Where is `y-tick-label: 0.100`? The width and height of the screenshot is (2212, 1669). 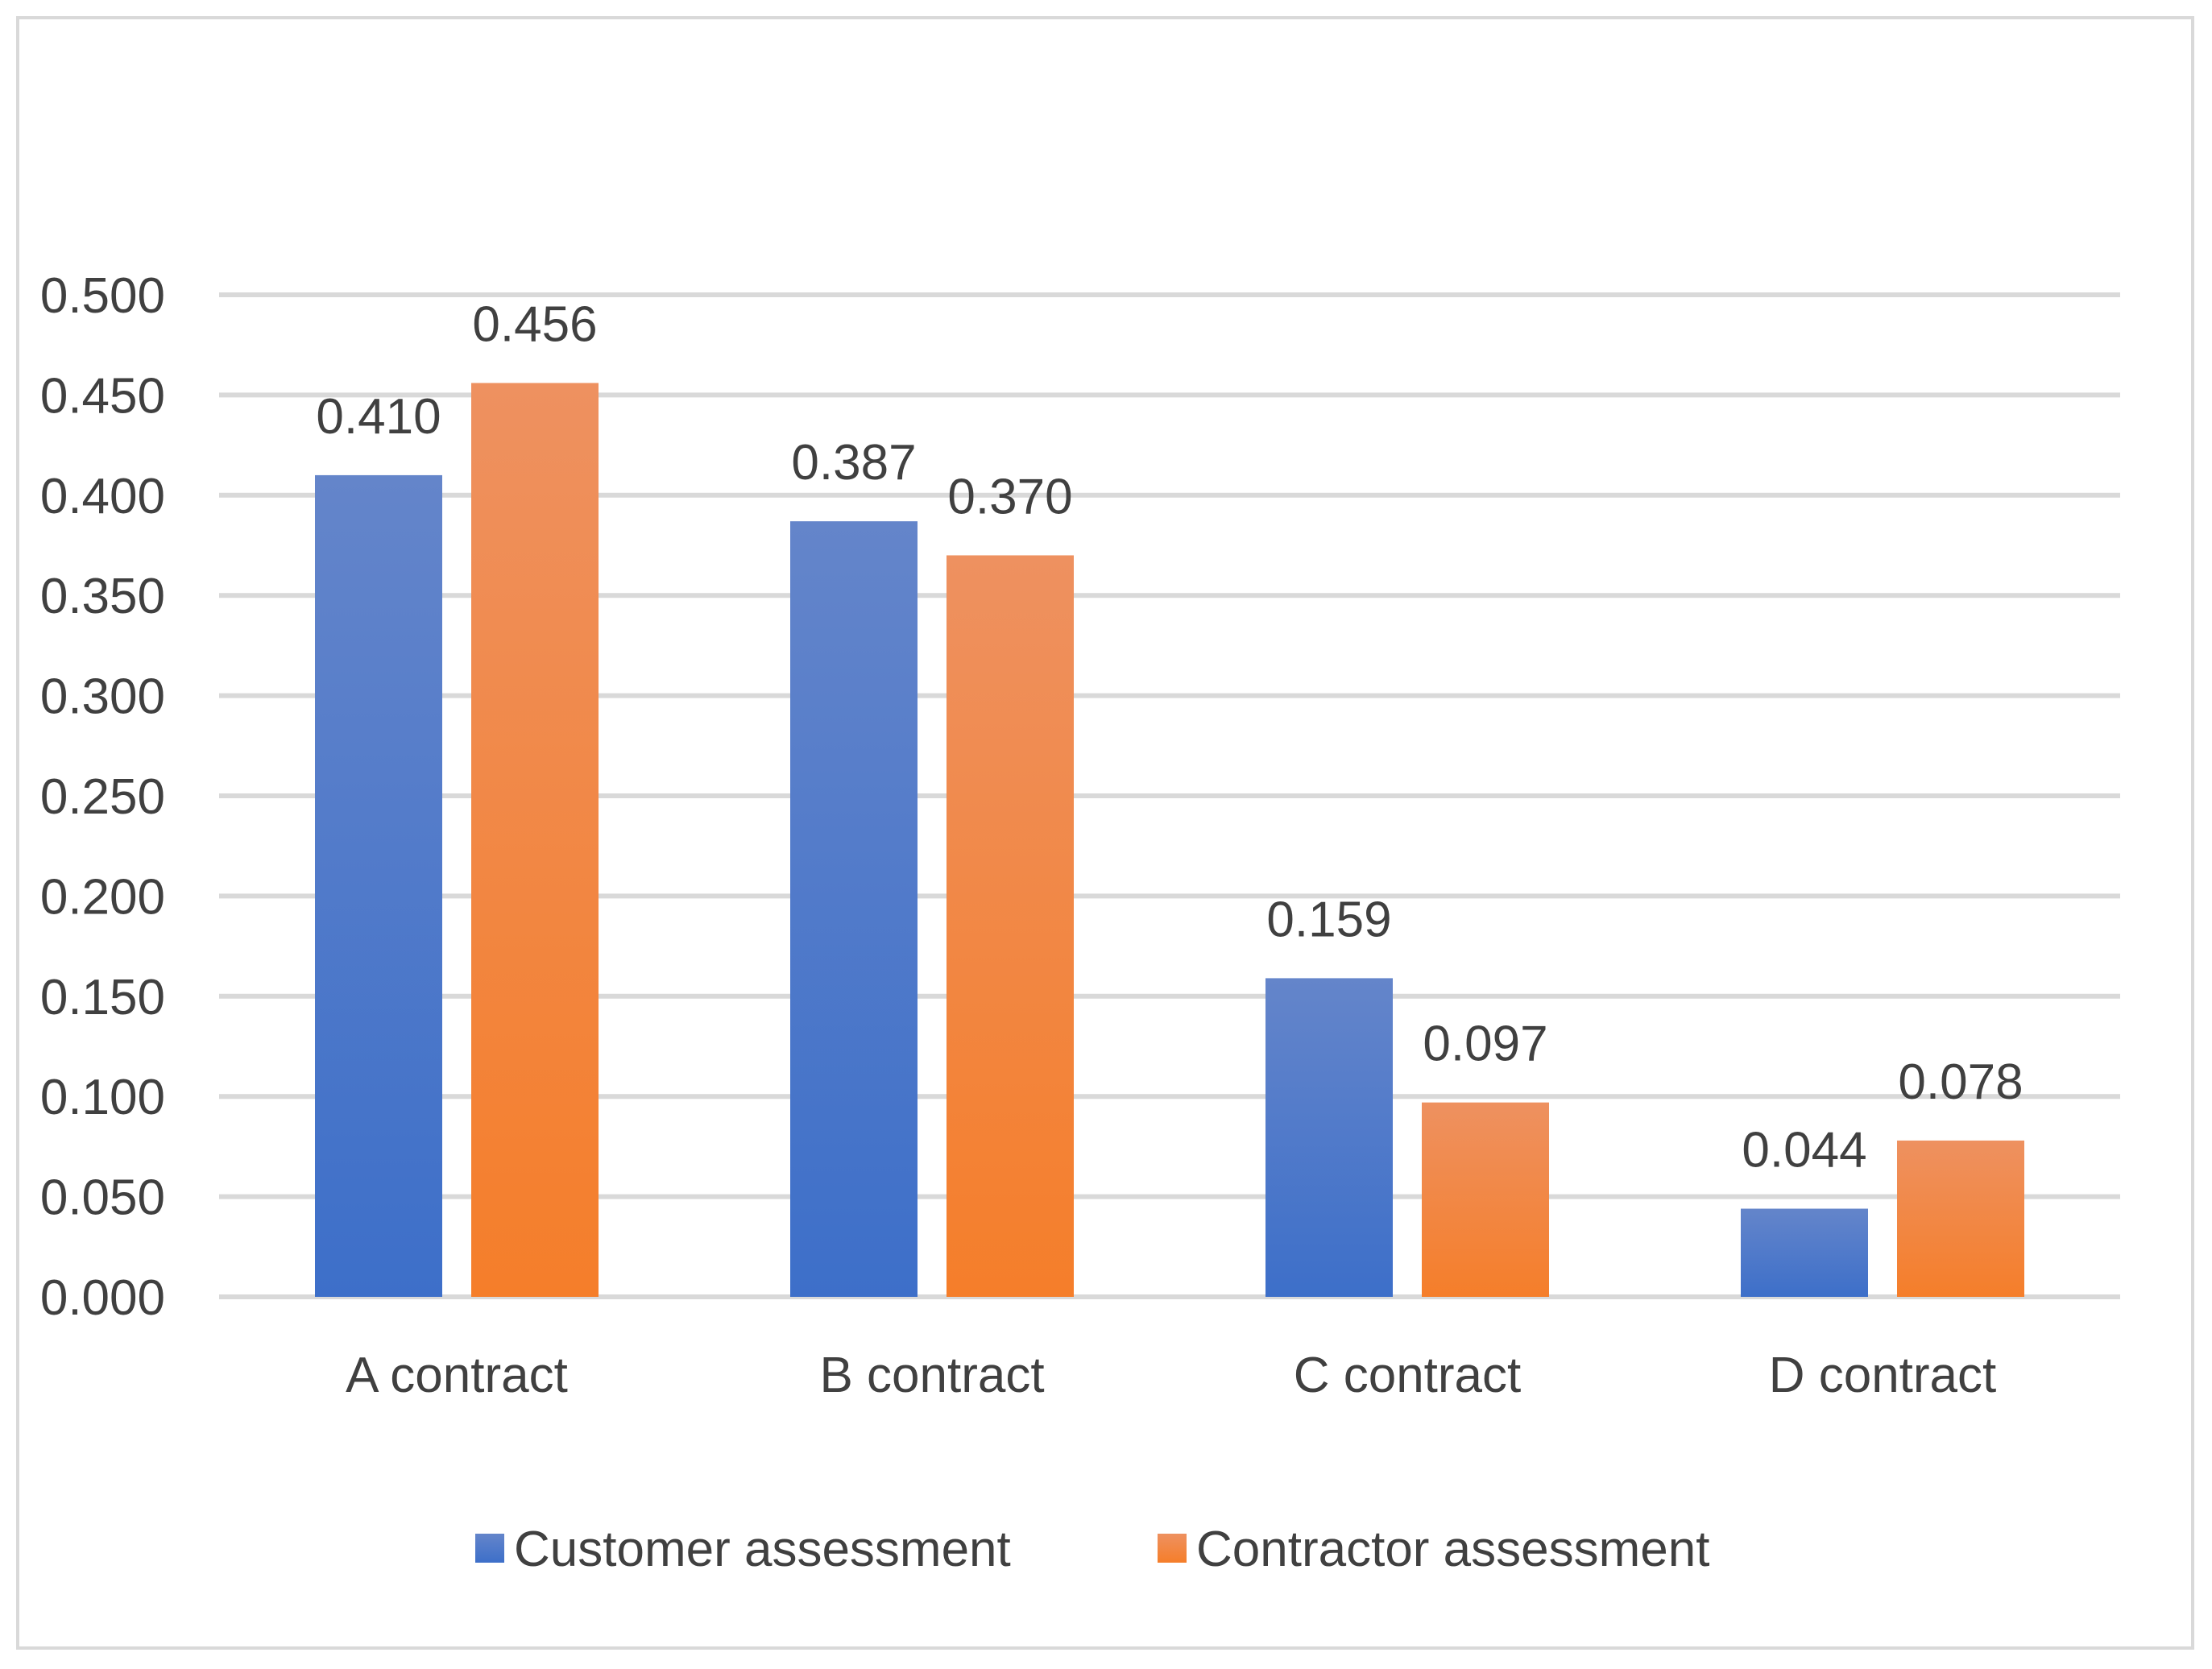 y-tick-label: 0.100 is located at coordinates (103, 1097).